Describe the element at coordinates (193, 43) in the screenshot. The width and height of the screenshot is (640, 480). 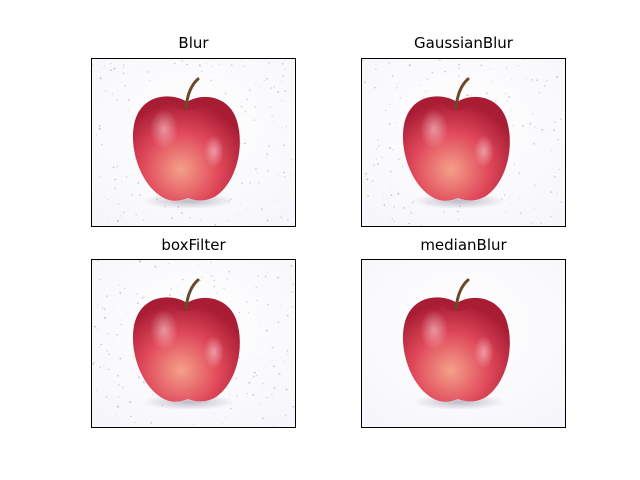
I see `panel-title-blur: Blur` at that location.